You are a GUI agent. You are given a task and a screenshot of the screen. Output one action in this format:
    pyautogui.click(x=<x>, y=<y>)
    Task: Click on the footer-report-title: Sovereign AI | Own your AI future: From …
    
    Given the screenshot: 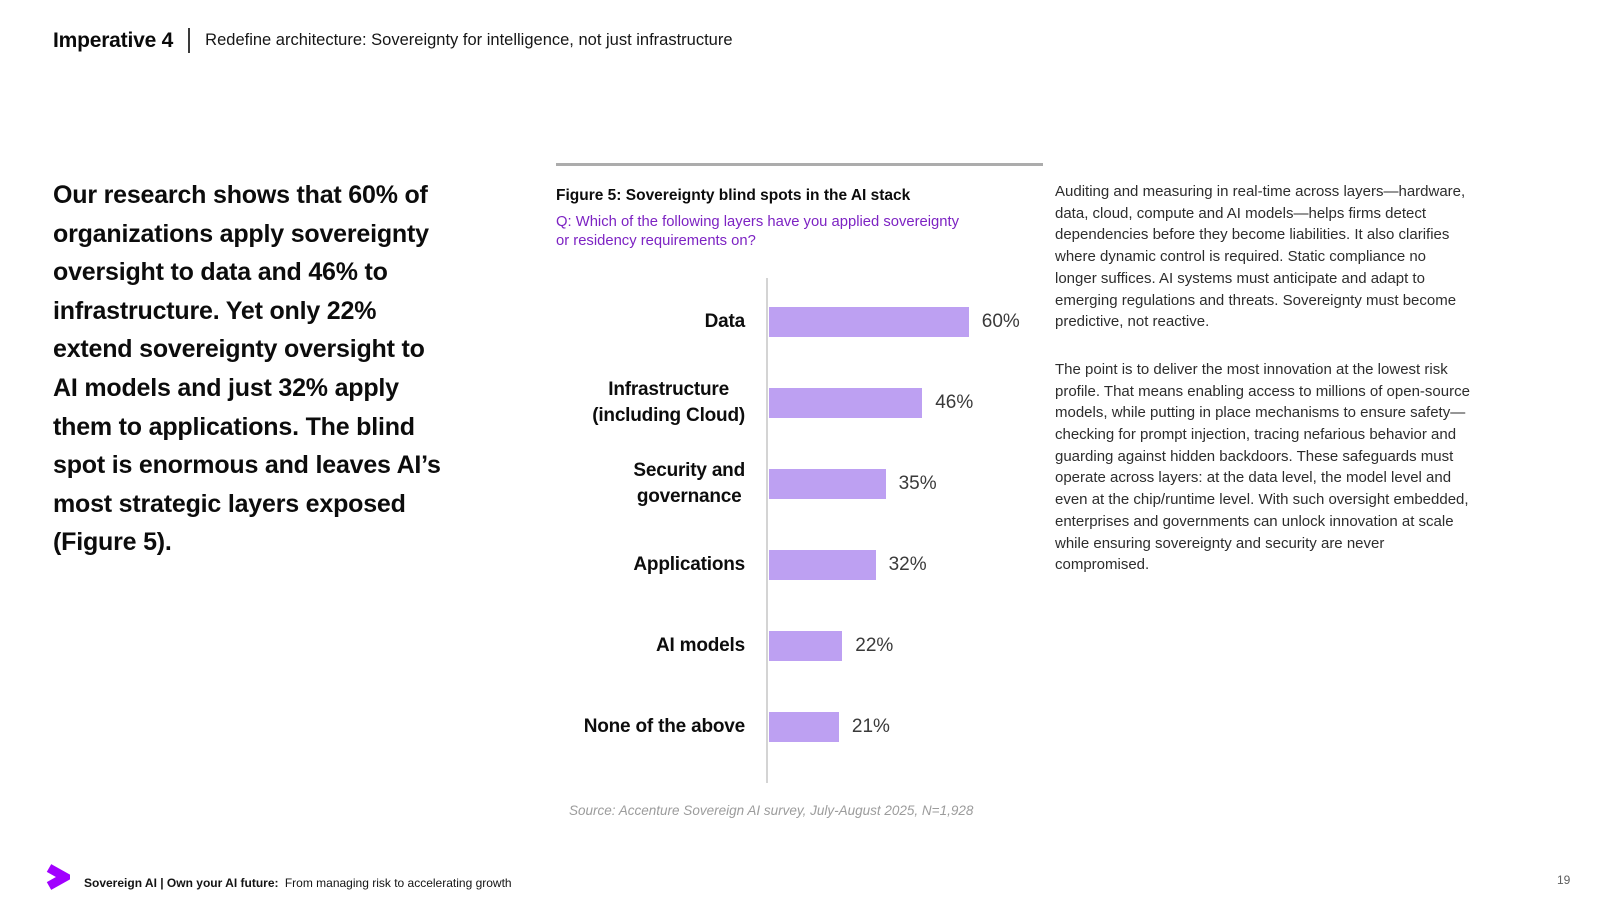 What is the action you would take?
    pyautogui.click(x=298, y=883)
    